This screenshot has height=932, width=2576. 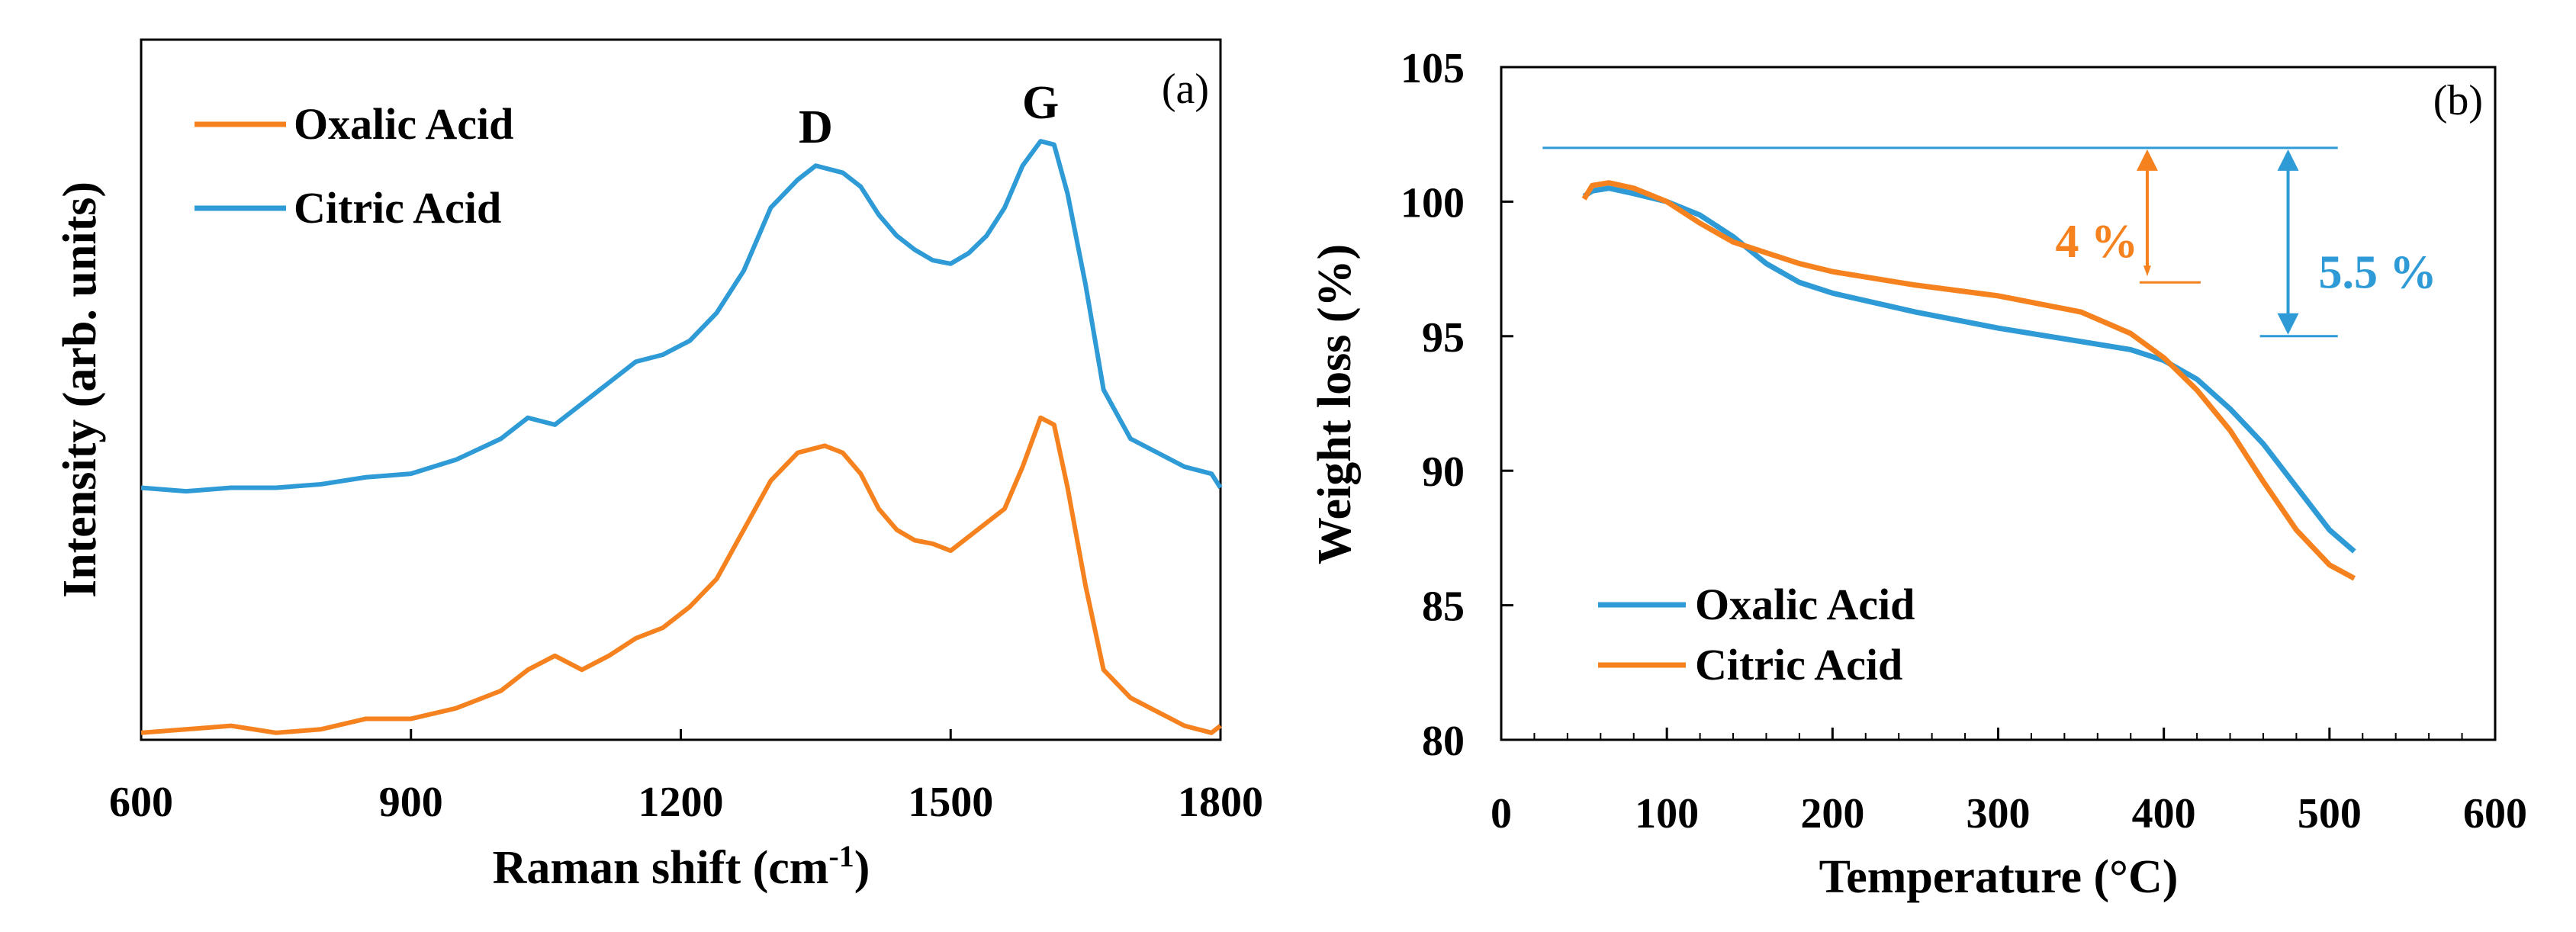 I want to click on raman-x-tick-label: 1500, so click(x=950, y=802).